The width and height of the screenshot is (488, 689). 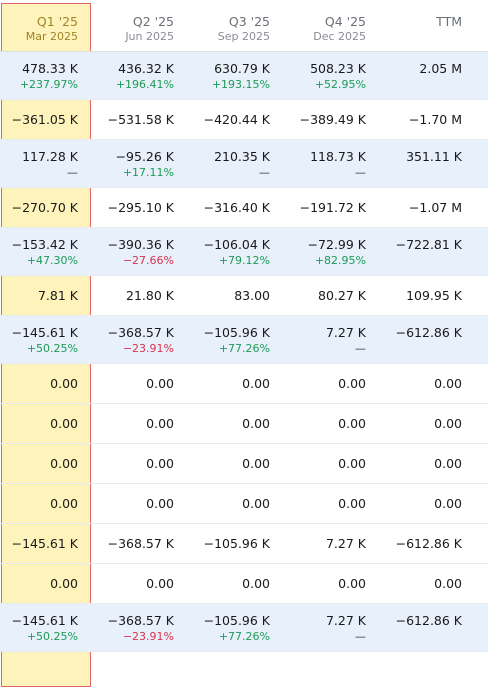 I want to click on header-date: Sep 2025, so click(x=243, y=36).